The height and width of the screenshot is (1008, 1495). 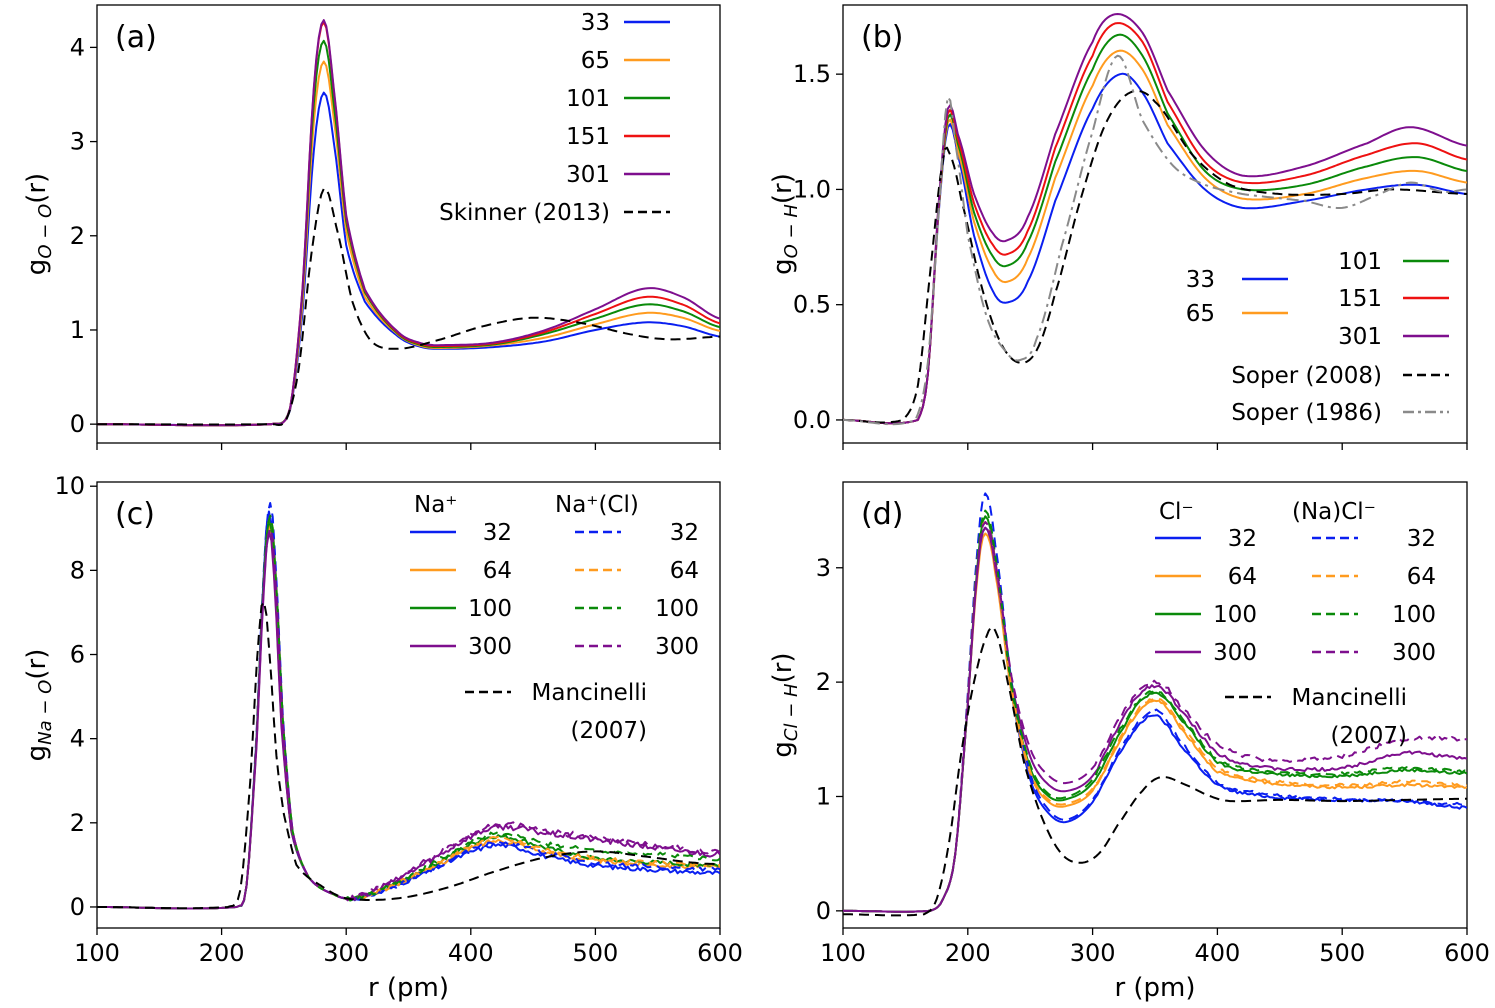 I want to click on legend: 33 65 101 151 301 Soper (2008) Soper (1986), so click(x=1317, y=337).